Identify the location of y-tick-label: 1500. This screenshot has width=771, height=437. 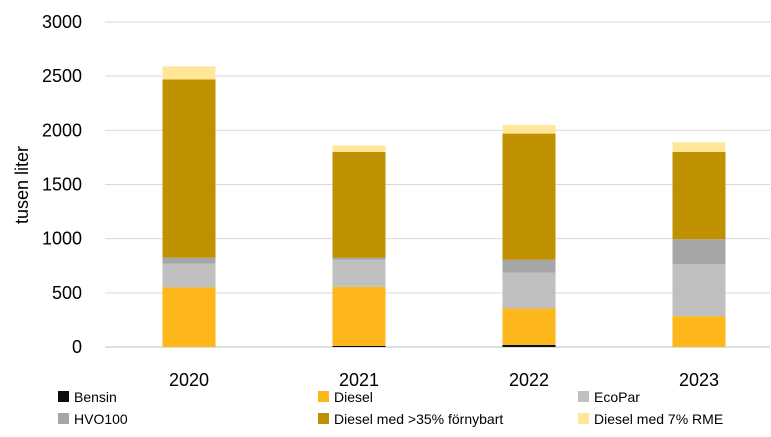
(62, 185).